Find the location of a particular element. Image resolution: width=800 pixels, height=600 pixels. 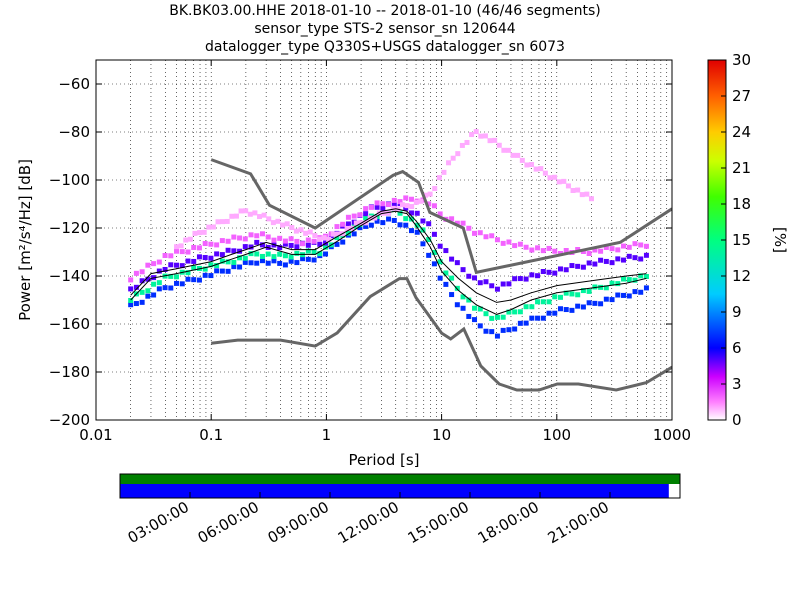

availability-segments-bar is located at coordinates (400, 479).